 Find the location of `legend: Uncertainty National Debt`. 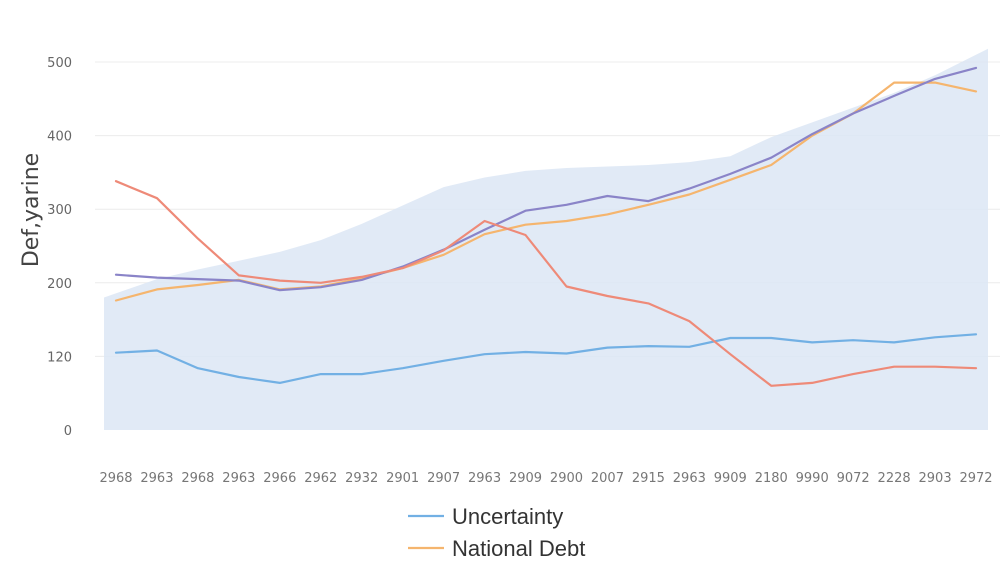

legend: Uncertainty National Debt is located at coordinates (496, 532).